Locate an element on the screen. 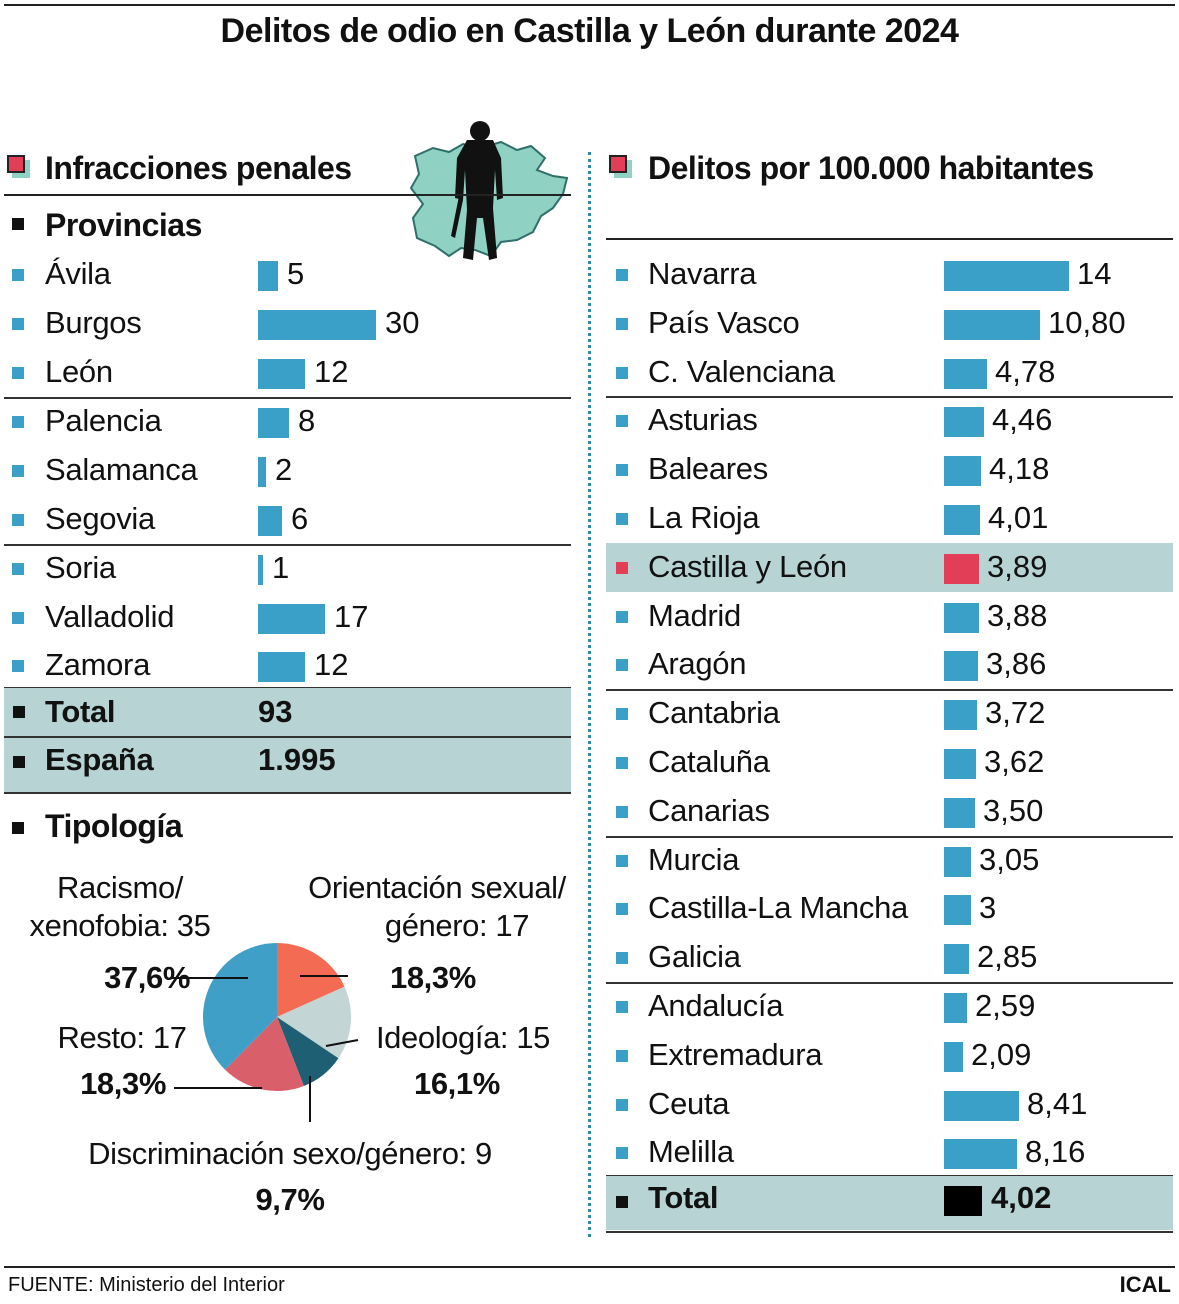  region-row: Cantabria 3,72 is located at coordinates (889, 713).